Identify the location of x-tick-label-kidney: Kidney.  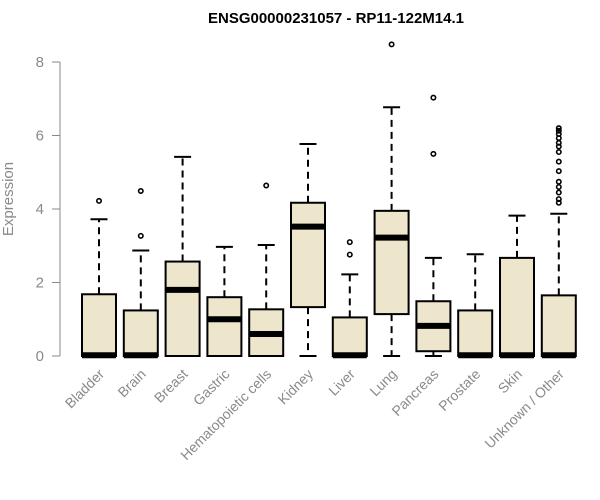
(296, 387).